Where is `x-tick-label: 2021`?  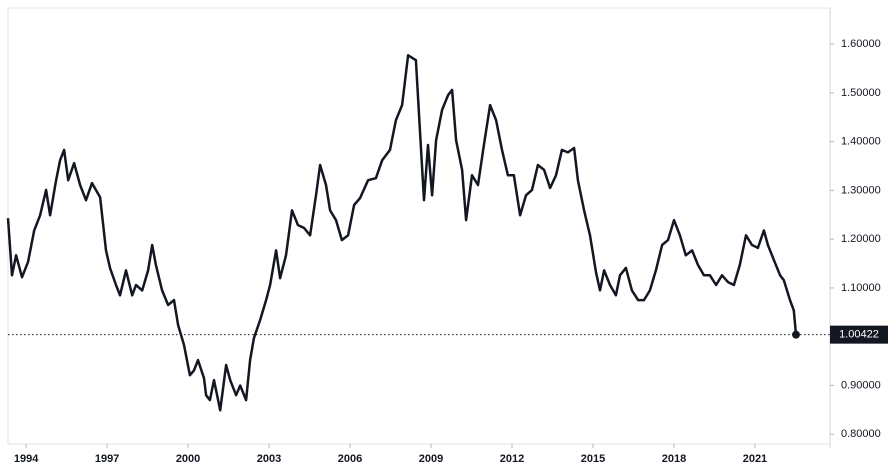 x-tick-label: 2021 is located at coordinates (755, 459).